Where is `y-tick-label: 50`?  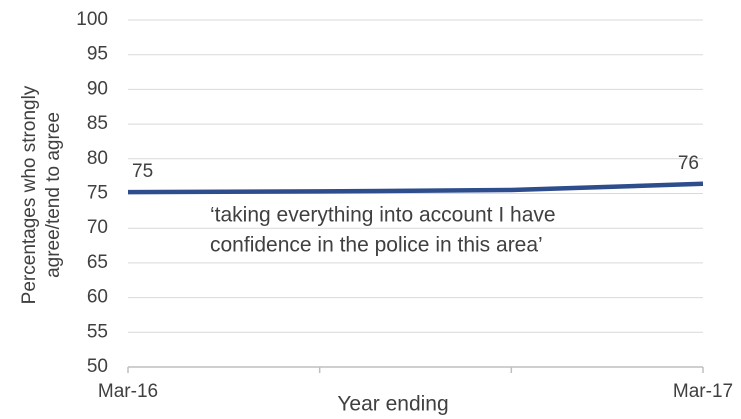 y-tick-label: 50 is located at coordinates (97, 366).